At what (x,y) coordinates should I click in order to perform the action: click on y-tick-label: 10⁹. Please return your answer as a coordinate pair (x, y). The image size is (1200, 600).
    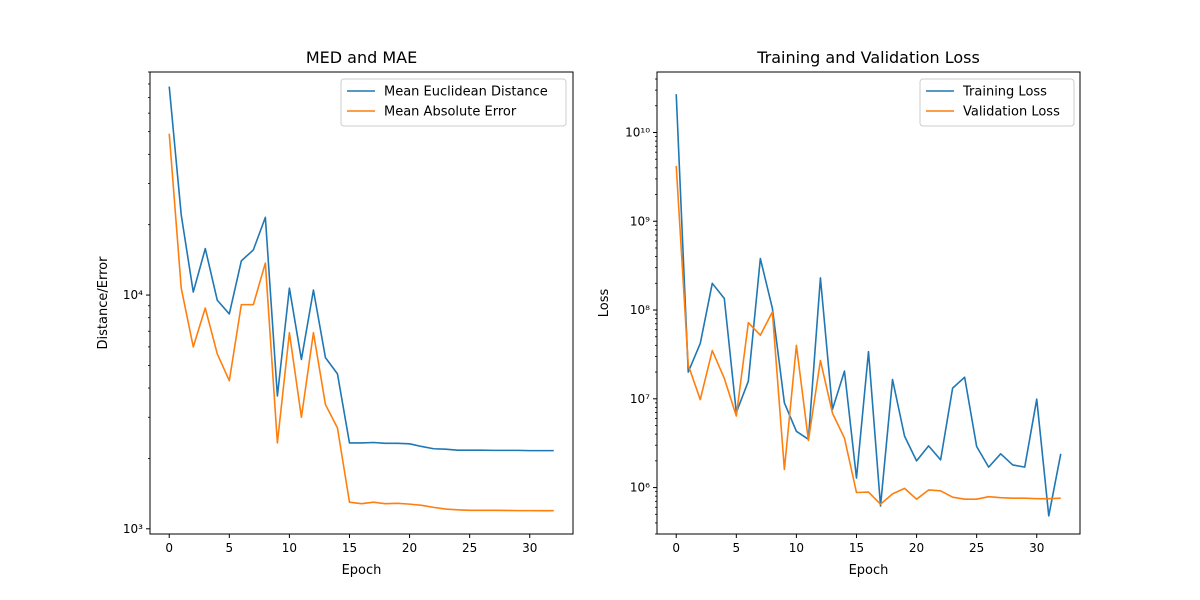
    Looking at the image, I should click on (640, 221).